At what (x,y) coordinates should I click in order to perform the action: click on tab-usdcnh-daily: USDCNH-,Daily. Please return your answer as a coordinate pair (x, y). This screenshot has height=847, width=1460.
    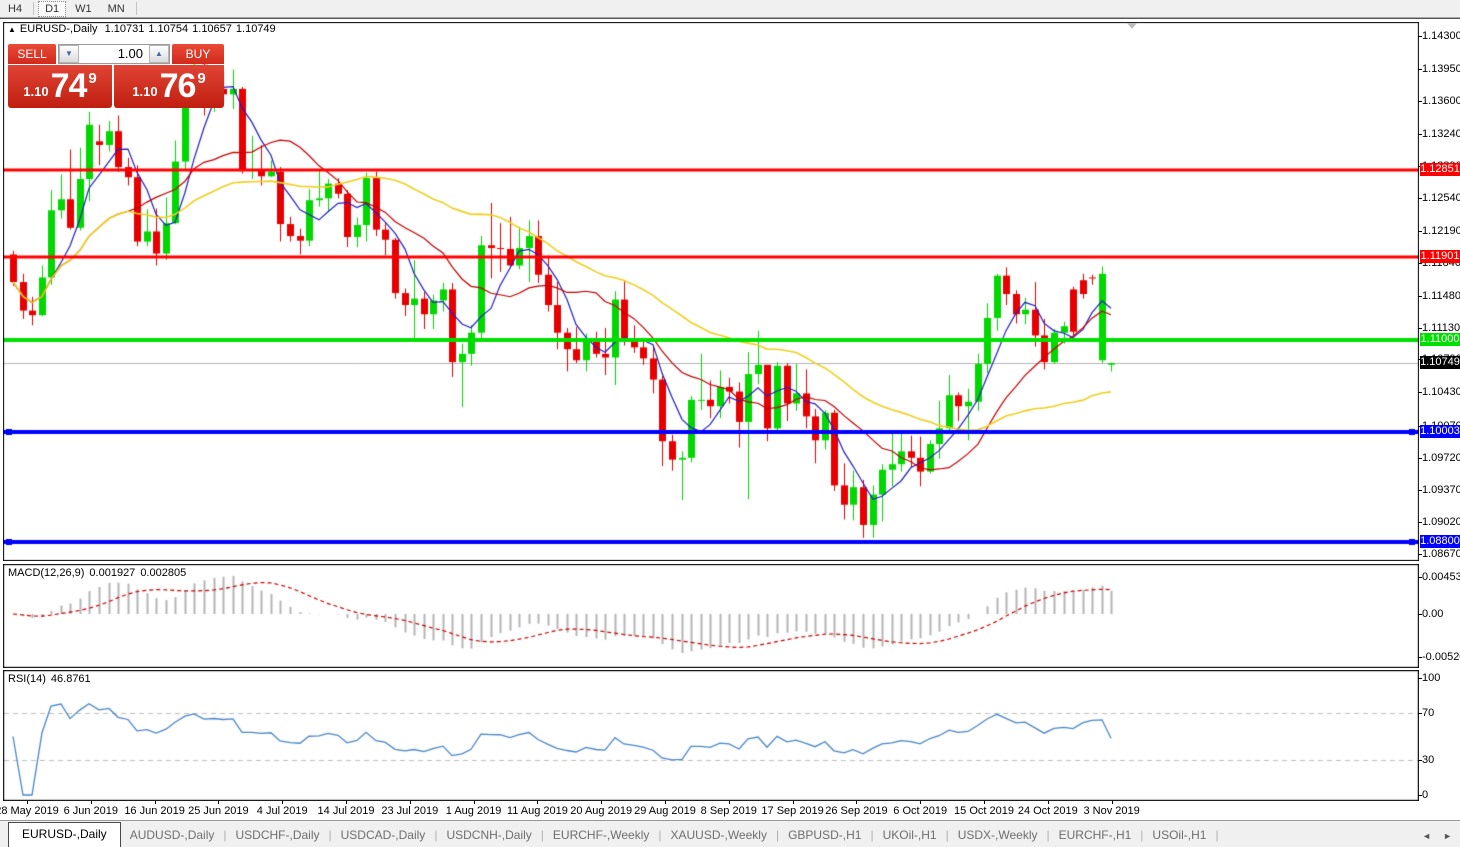
    Looking at the image, I should click on (489, 835).